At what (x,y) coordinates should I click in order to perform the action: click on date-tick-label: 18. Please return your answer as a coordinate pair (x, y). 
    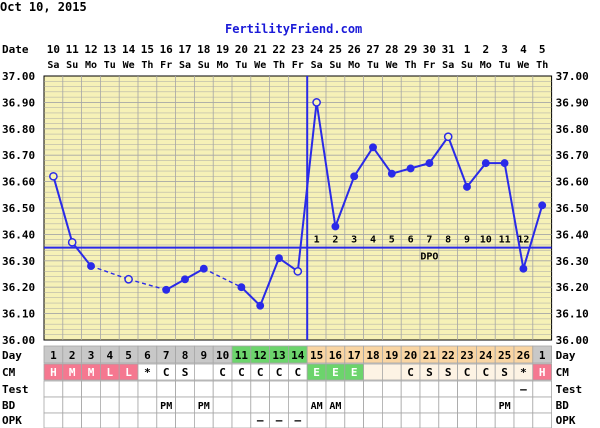
    Looking at the image, I should click on (203, 49).